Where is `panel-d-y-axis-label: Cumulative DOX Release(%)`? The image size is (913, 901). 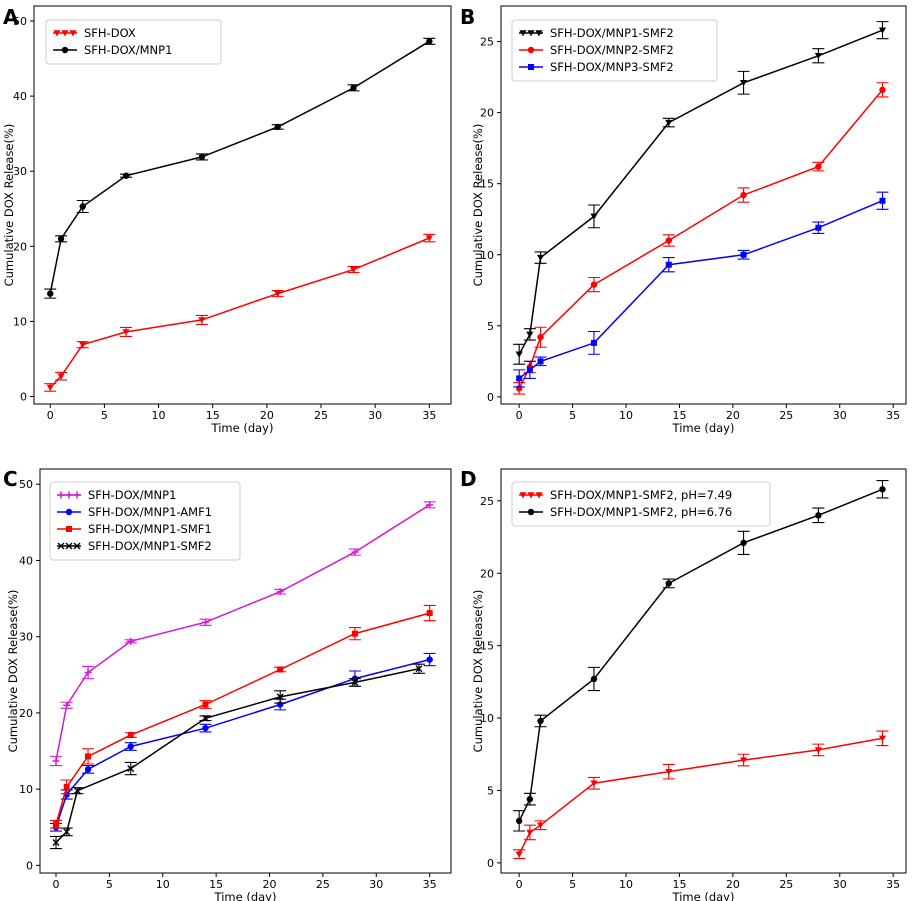
panel-d-y-axis-label: Cumulative DOX Release(%) is located at coordinates (478, 671).